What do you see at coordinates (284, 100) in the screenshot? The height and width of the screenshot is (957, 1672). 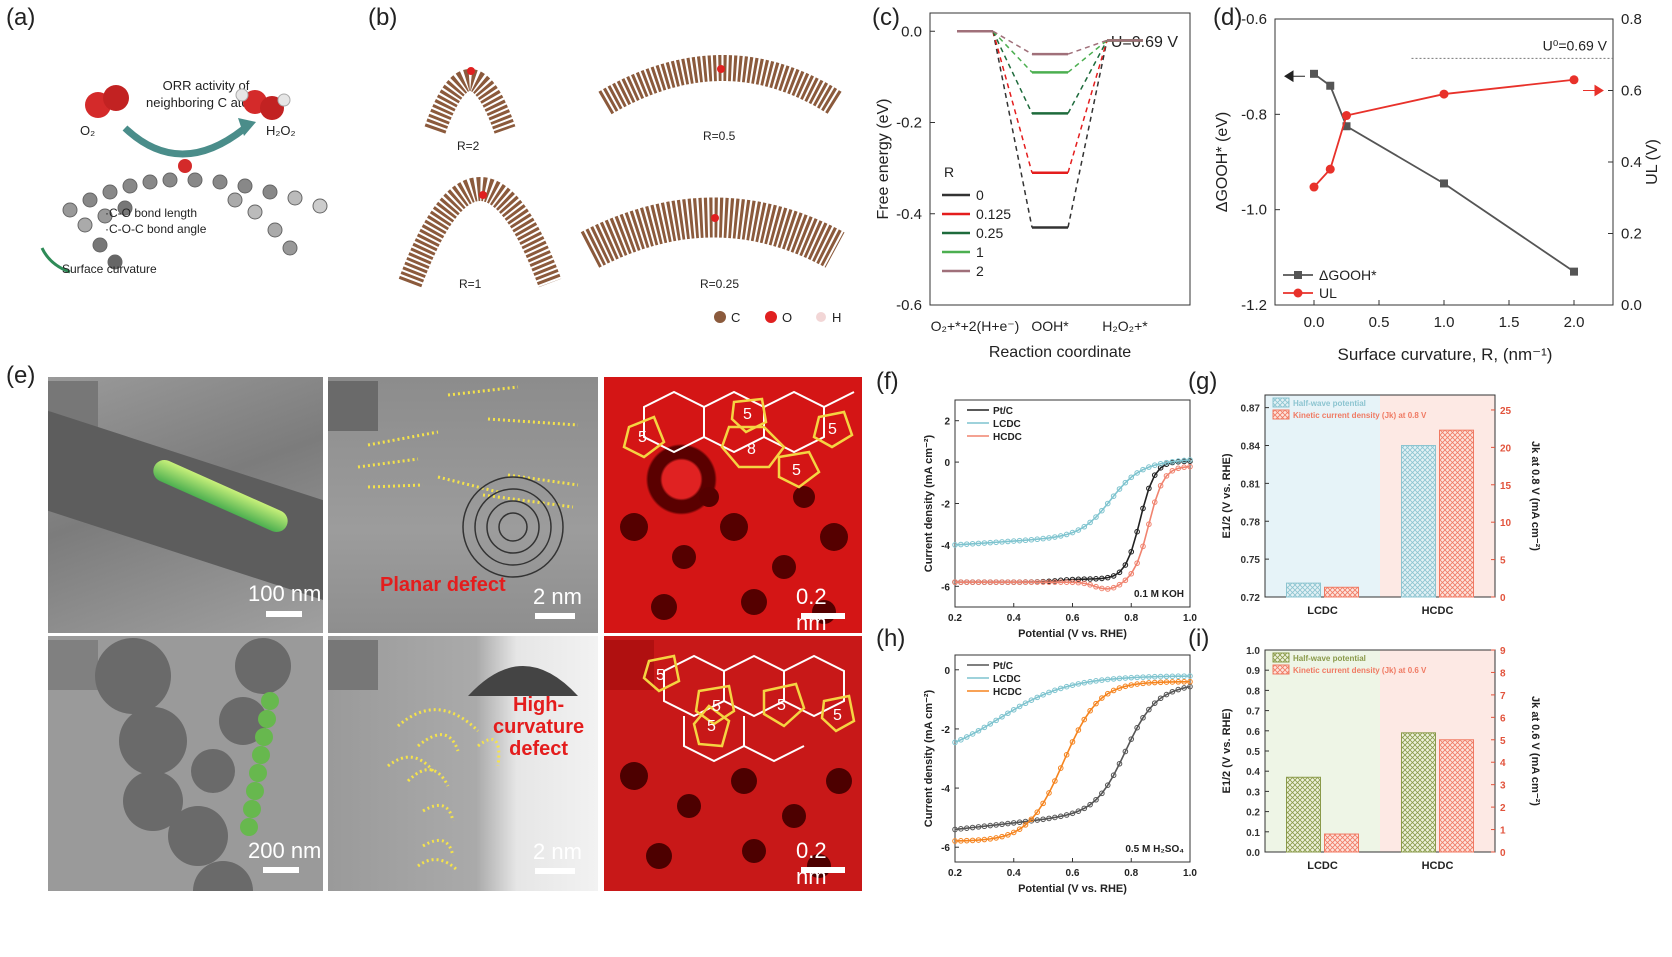 I see `h2o2-atom-h2` at bounding box center [284, 100].